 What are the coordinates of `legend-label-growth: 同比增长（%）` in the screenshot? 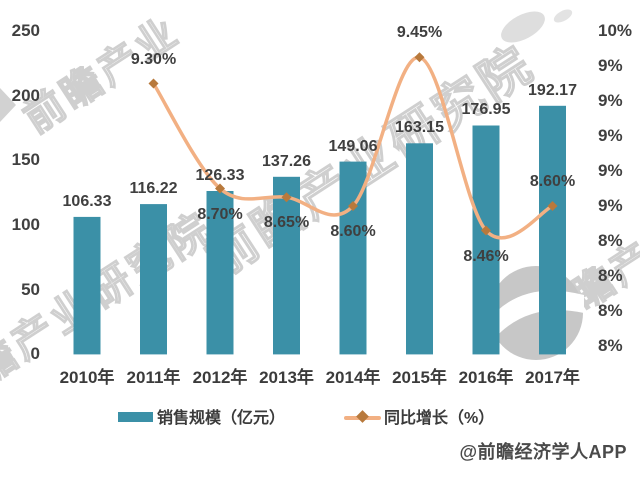 It's located at (439, 418).